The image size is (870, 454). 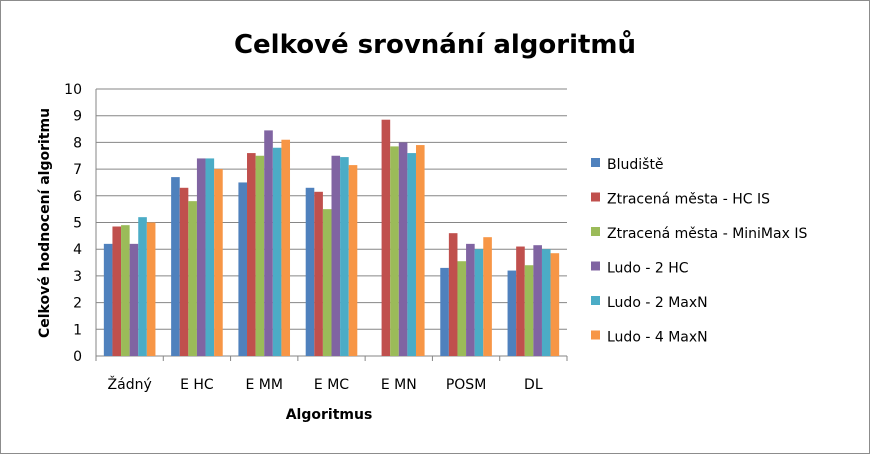 I want to click on x-tick-label: E MN, so click(x=399, y=385).